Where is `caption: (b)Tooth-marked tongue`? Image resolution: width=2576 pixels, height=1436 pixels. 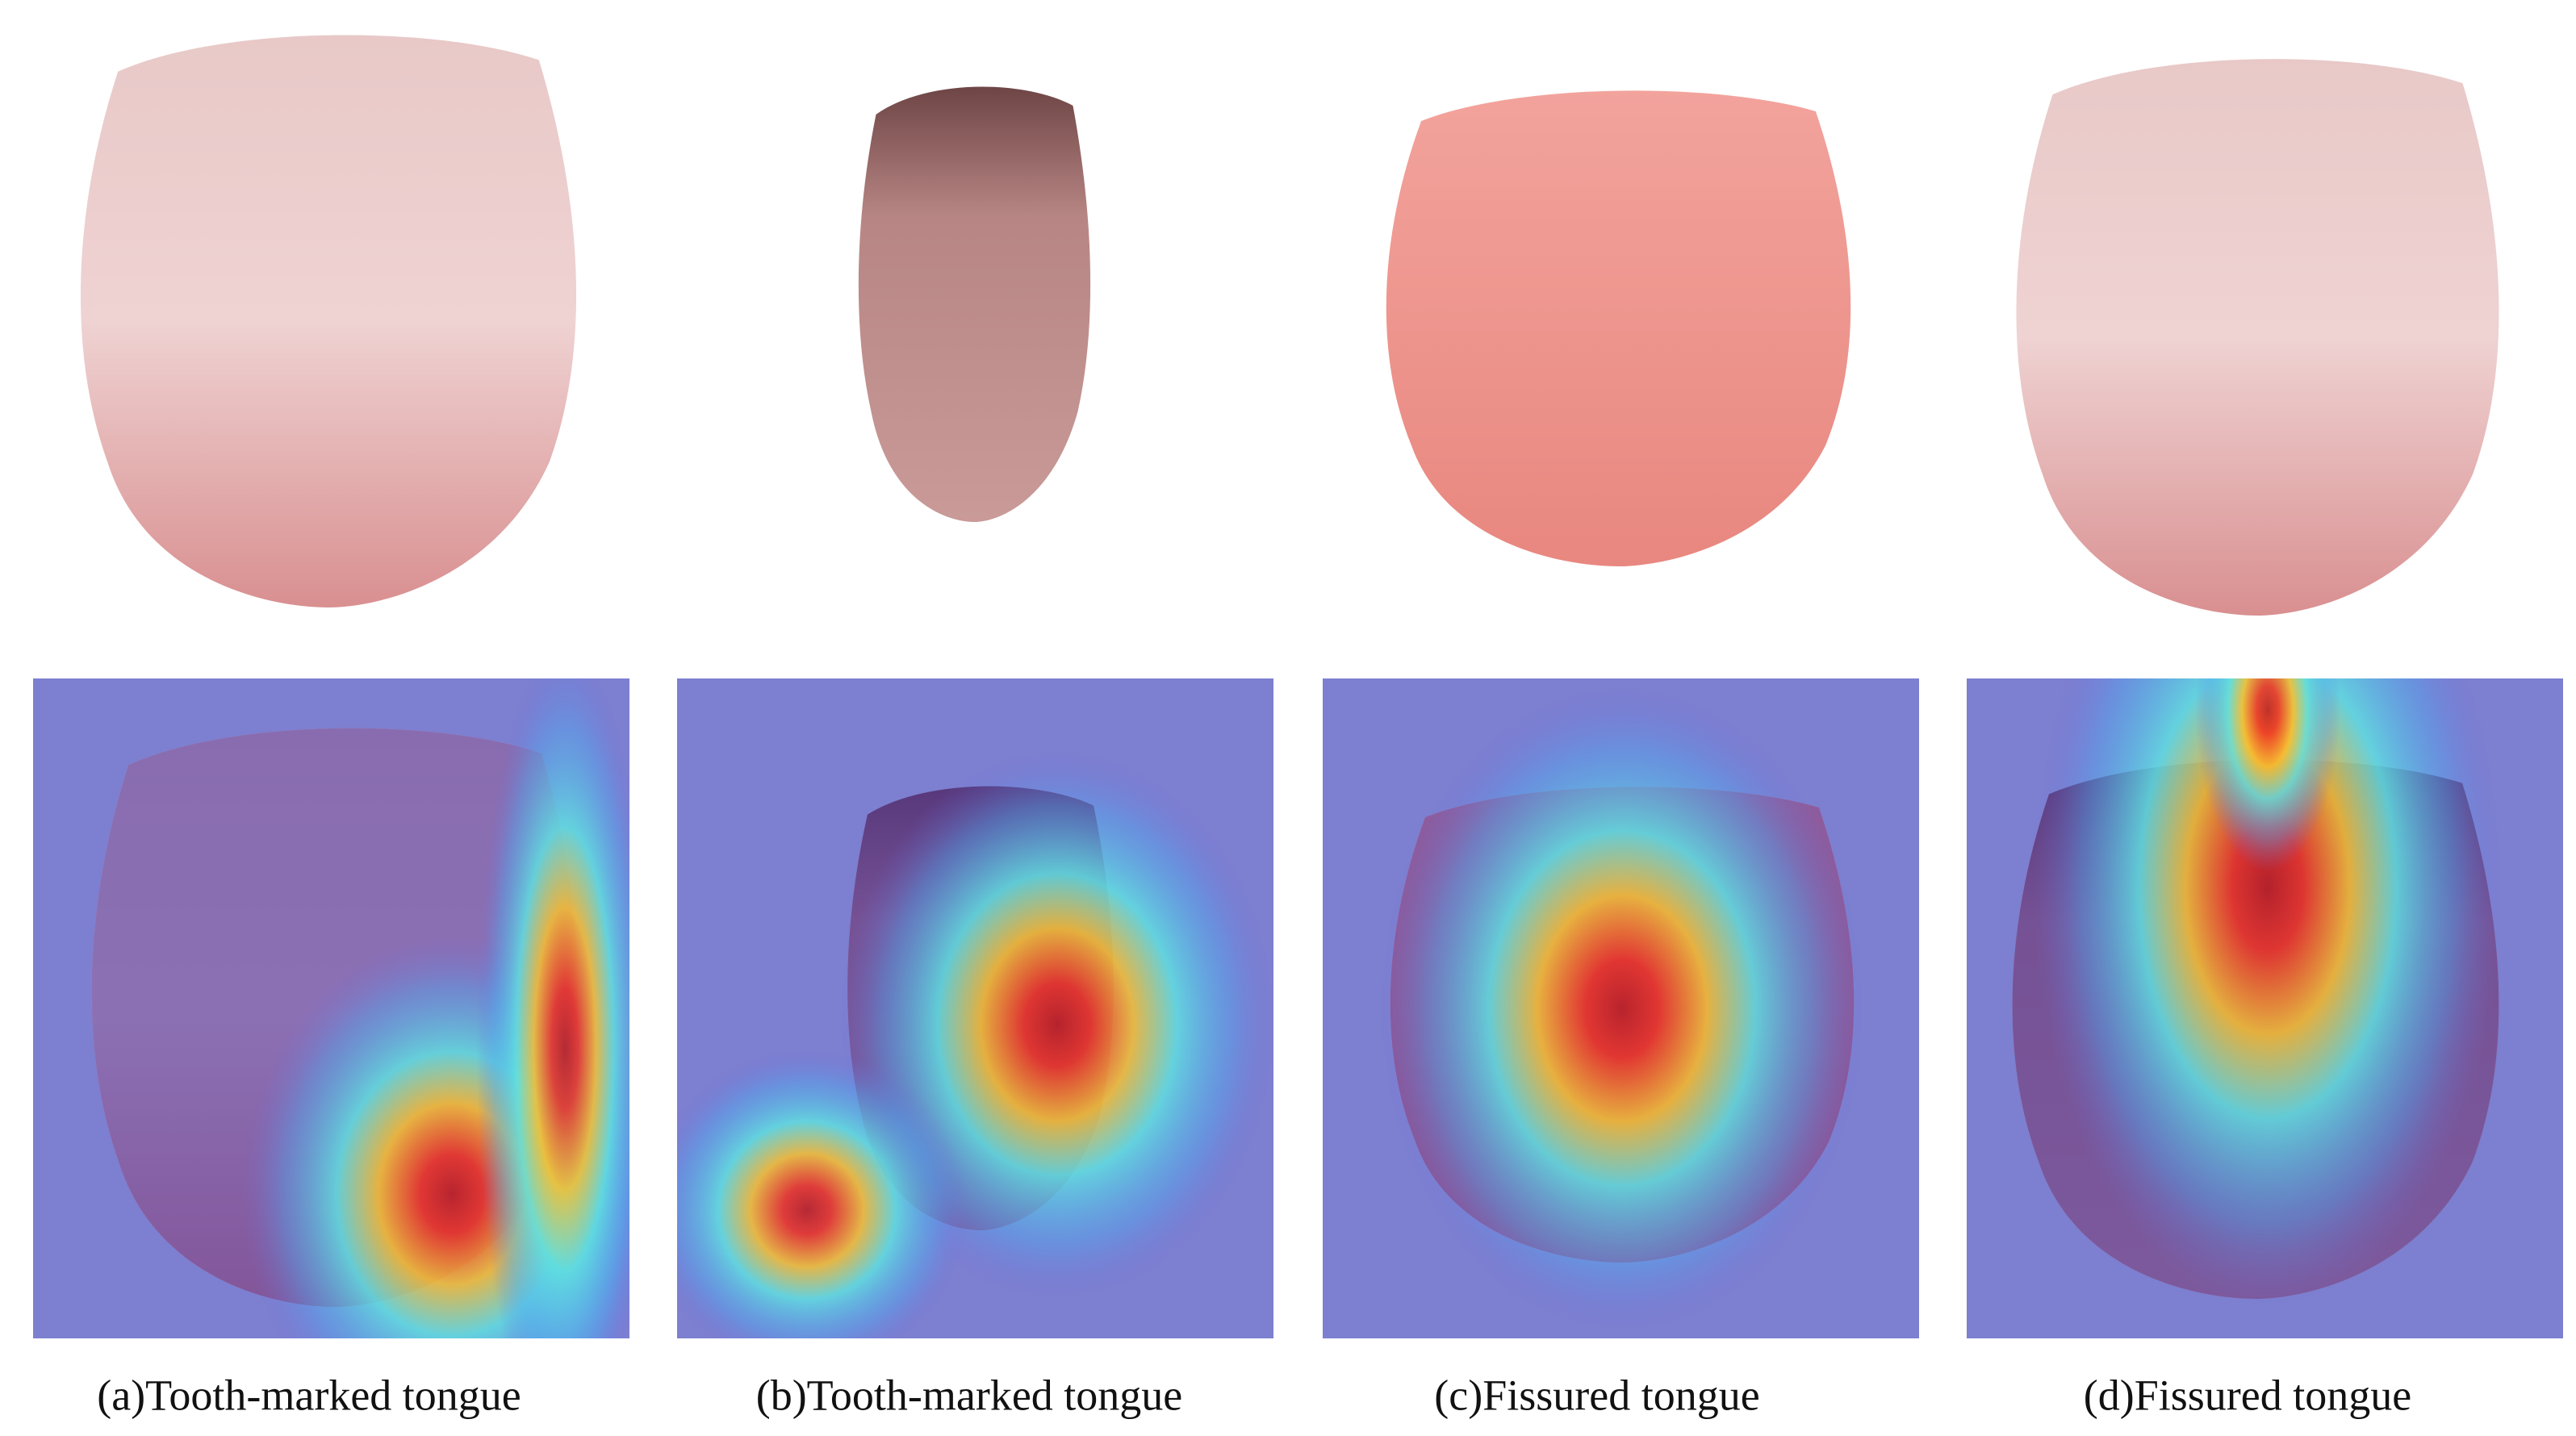
caption: (b)Tooth-marked tongue is located at coordinates (969, 1395).